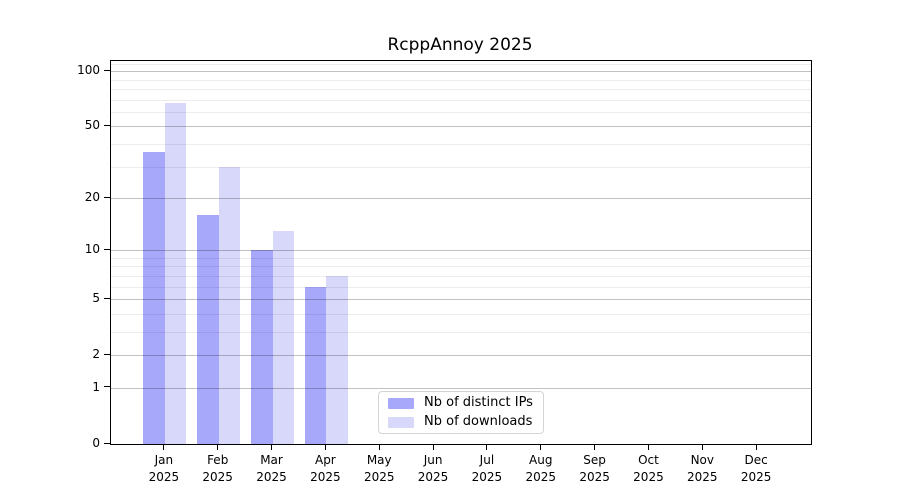  What do you see at coordinates (401, 422) in the screenshot?
I see `legend-swatch-downloads` at bounding box center [401, 422].